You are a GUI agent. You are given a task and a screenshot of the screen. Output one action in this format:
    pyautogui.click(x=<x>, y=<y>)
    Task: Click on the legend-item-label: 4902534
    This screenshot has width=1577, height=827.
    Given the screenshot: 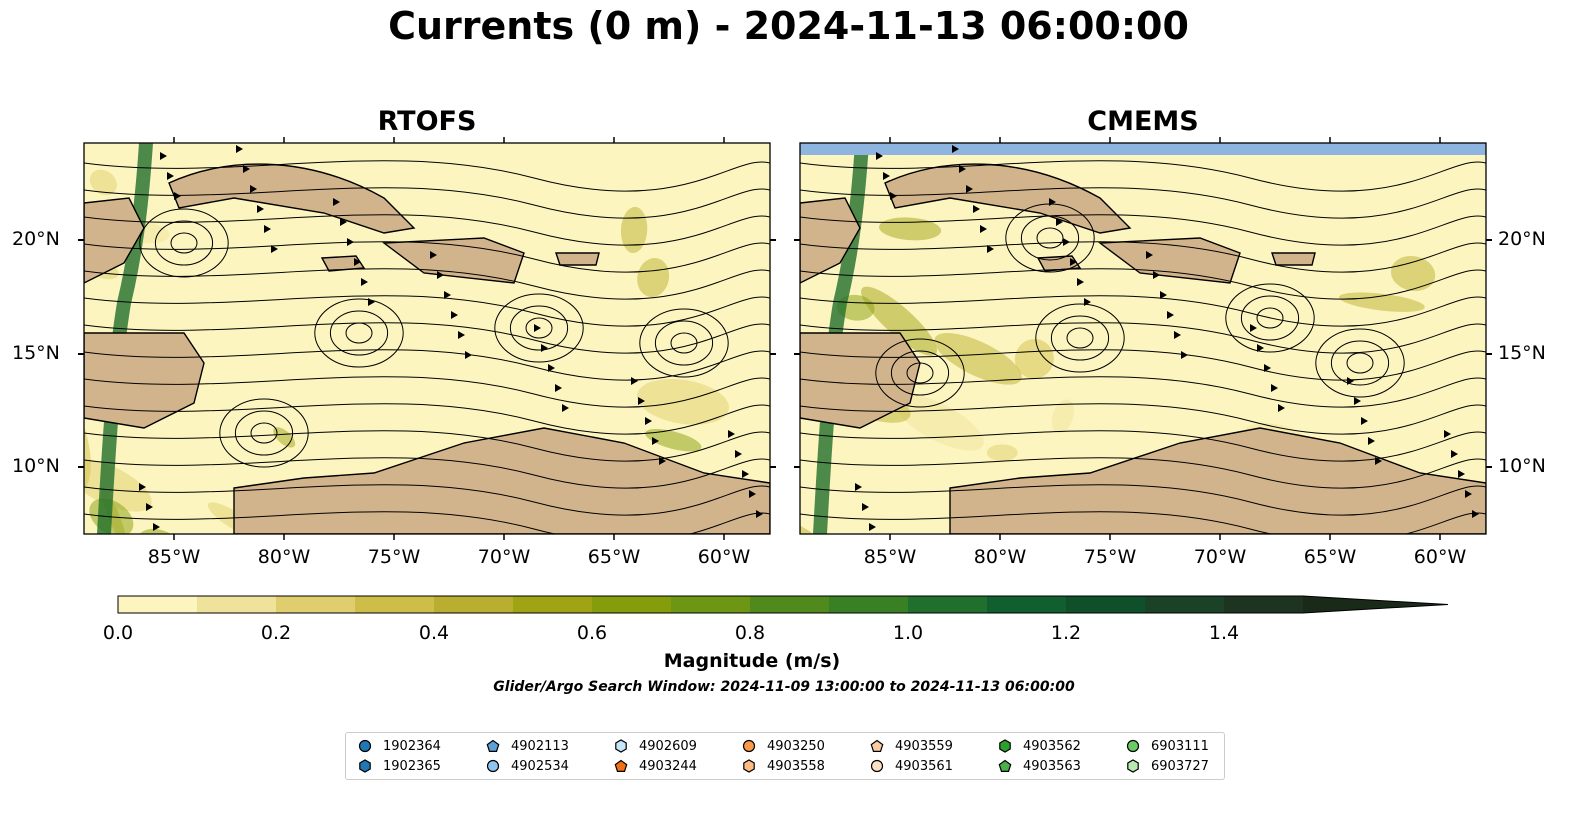 What is the action you would take?
    pyautogui.click(x=540, y=766)
    